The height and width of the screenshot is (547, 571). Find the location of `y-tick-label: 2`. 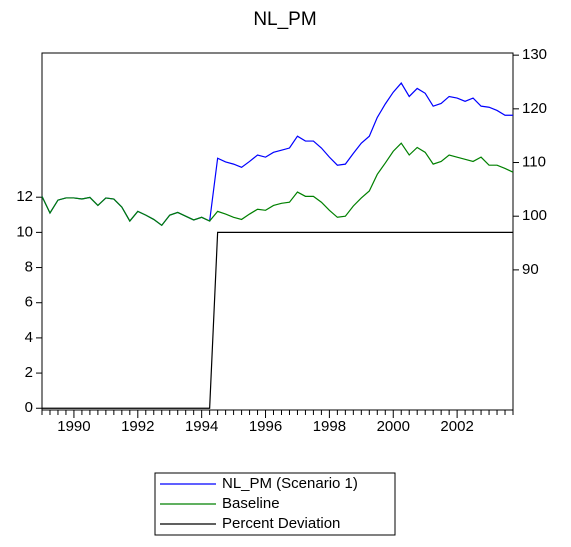

y-tick-label: 2 is located at coordinates (29, 372).